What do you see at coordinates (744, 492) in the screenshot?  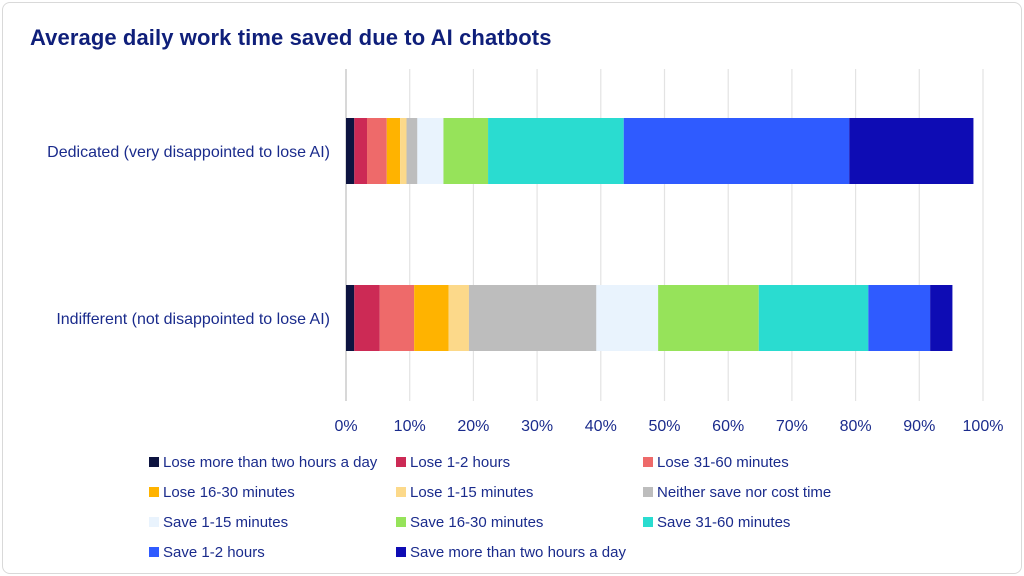 I see `legend-label: Neither save nor cost time` at bounding box center [744, 492].